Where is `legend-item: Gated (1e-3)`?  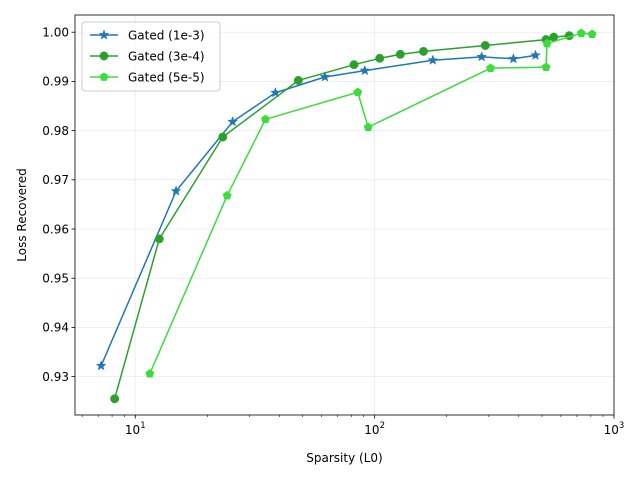
legend-item: Gated (1e-3) is located at coordinates (147, 35).